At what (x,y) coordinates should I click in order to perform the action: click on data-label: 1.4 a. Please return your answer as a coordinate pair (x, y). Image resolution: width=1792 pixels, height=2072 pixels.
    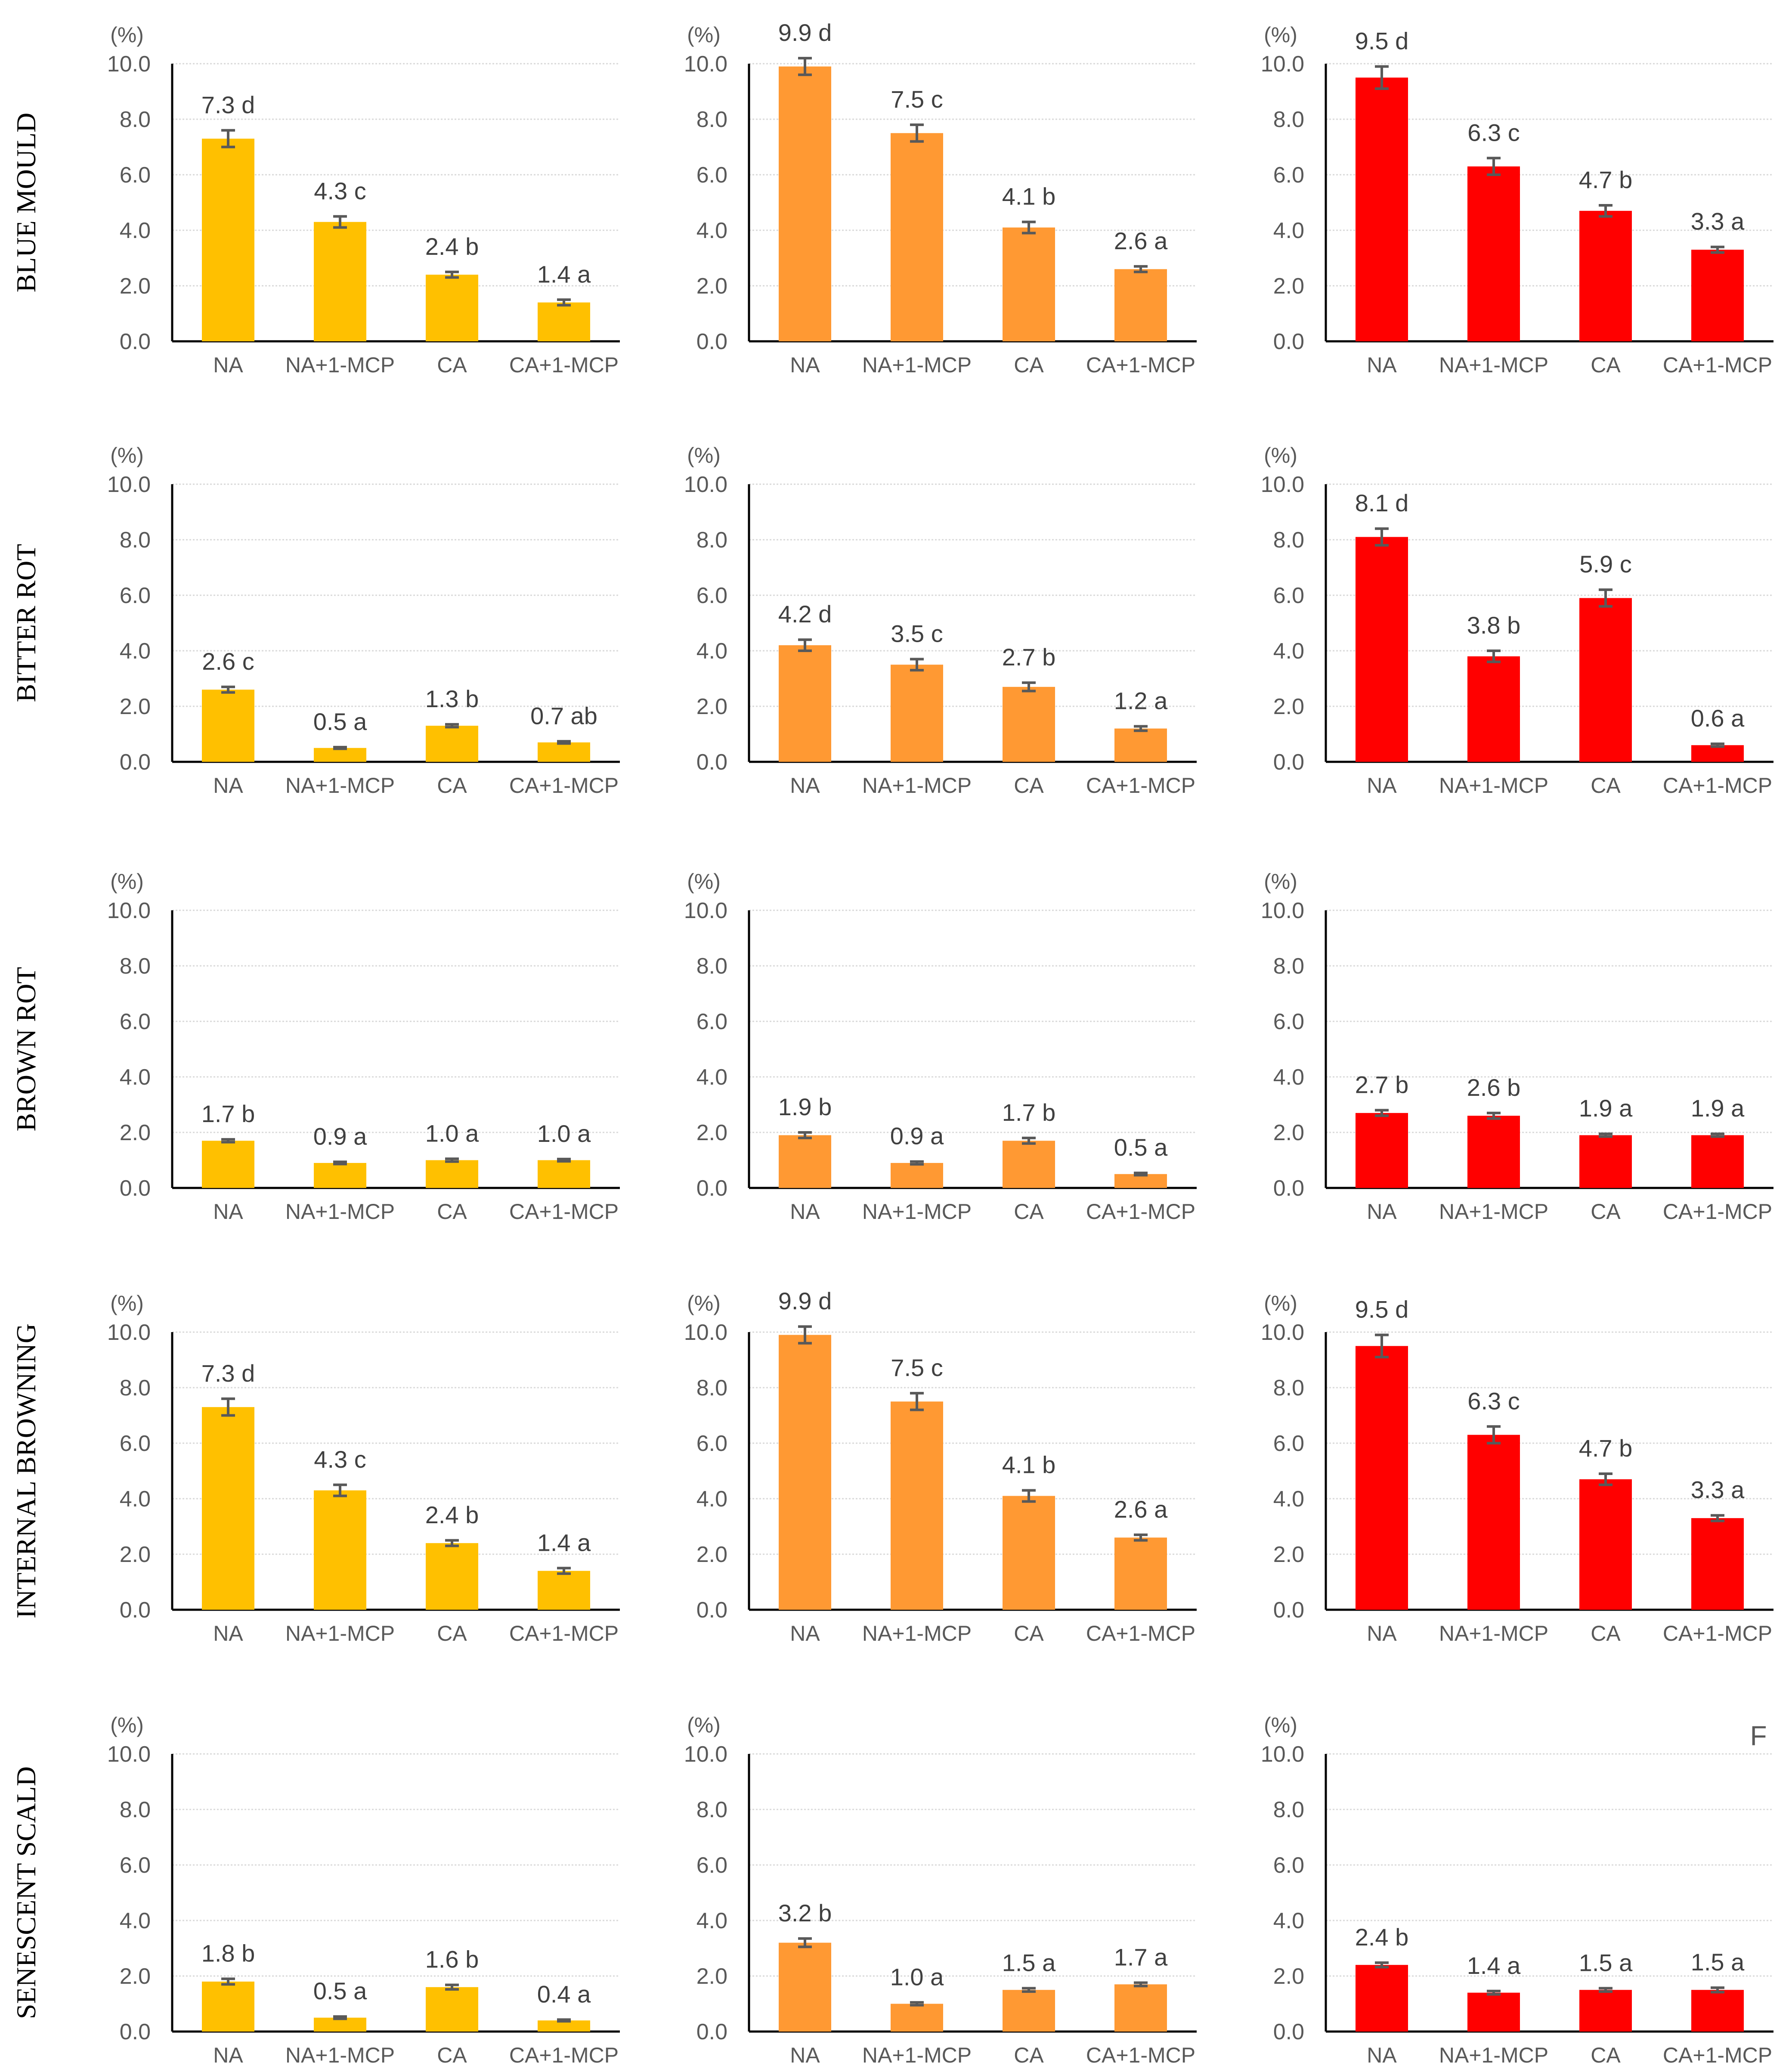
    Looking at the image, I should click on (1494, 1966).